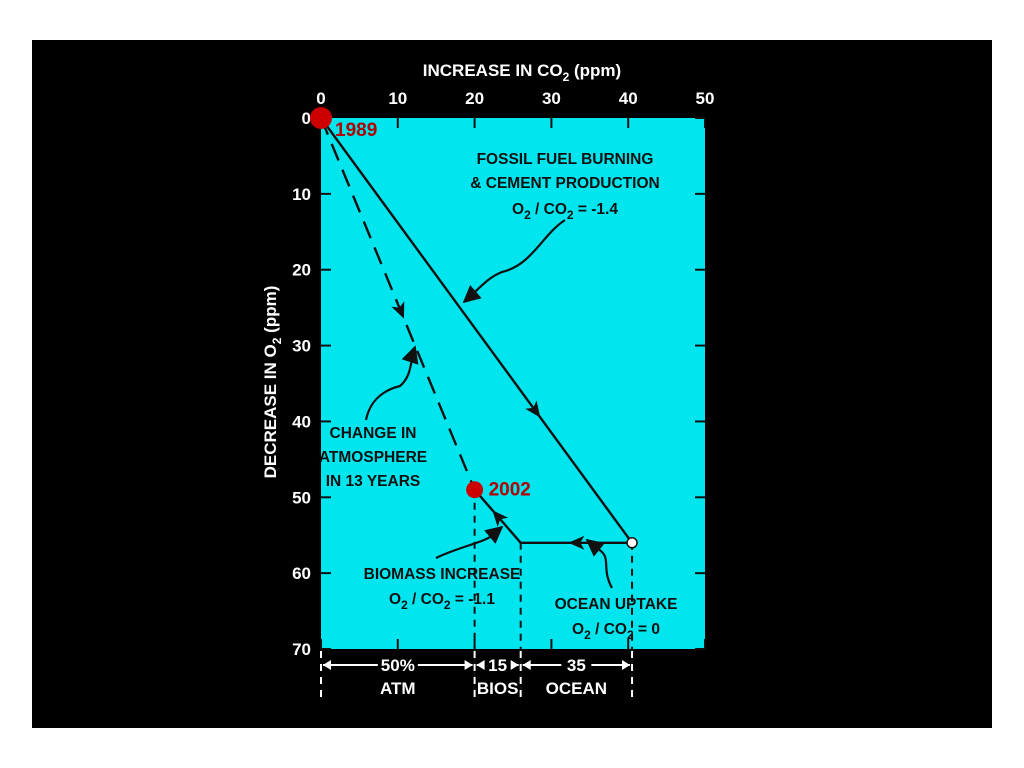  Describe the element at coordinates (497, 665) in the screenshot. I see `budget-value: 15` at that location.